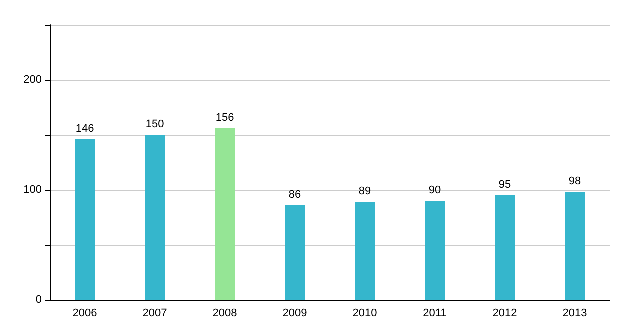 This screenshot has width=630, height=330. I want to click on x-tick-label: 2009, so click(295, 314).